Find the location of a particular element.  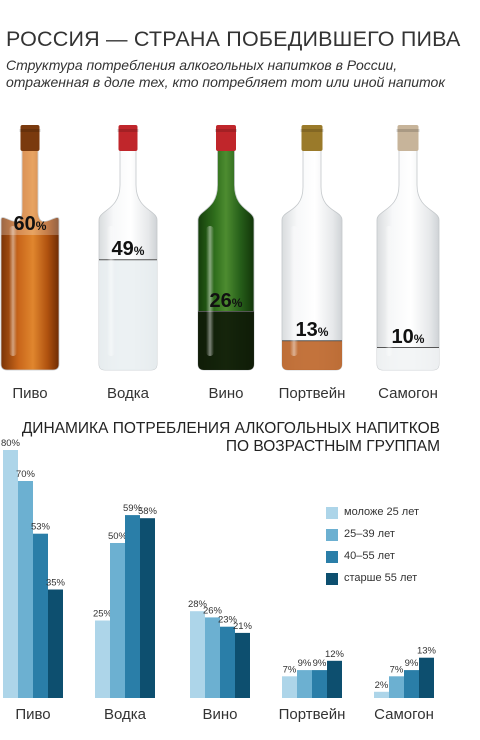

bottle-value-label: 26% is located at coordinates (226, 300).